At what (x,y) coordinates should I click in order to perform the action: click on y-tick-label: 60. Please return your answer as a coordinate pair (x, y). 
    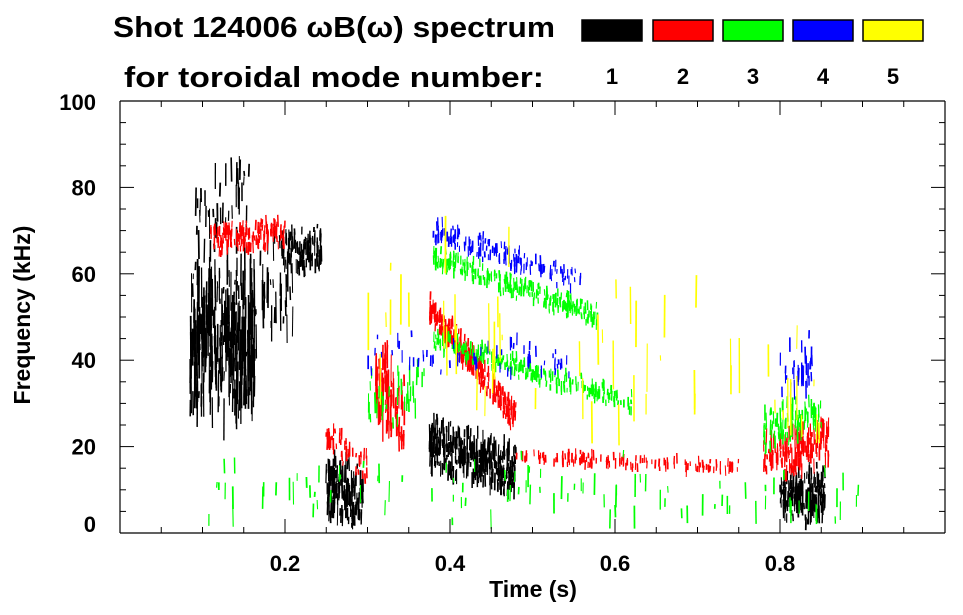
    Looking at the image, I should click on (84, 274).